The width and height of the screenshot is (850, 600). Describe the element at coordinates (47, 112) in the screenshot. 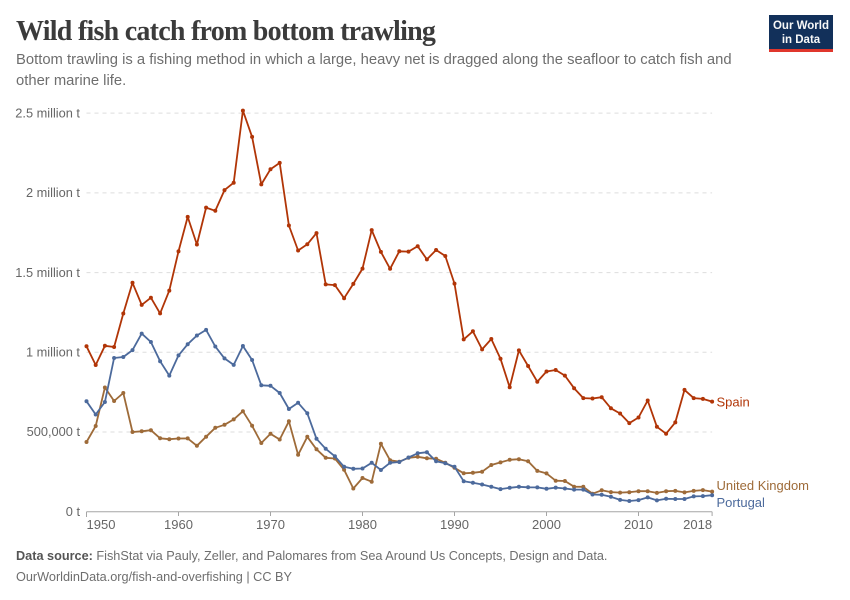

I see `svg-text: 2.5 million t` at that location.